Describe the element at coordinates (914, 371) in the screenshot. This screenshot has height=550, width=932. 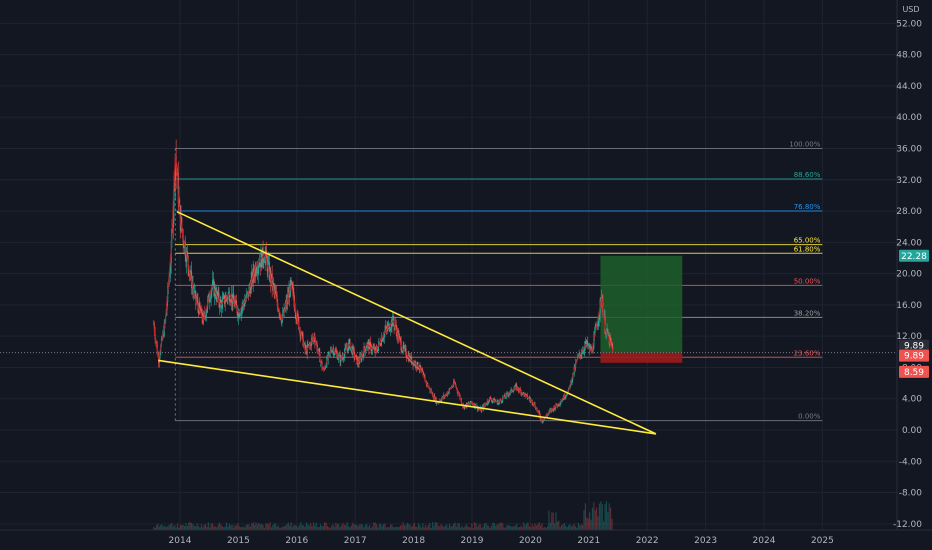
I see `price-badge` at that location.